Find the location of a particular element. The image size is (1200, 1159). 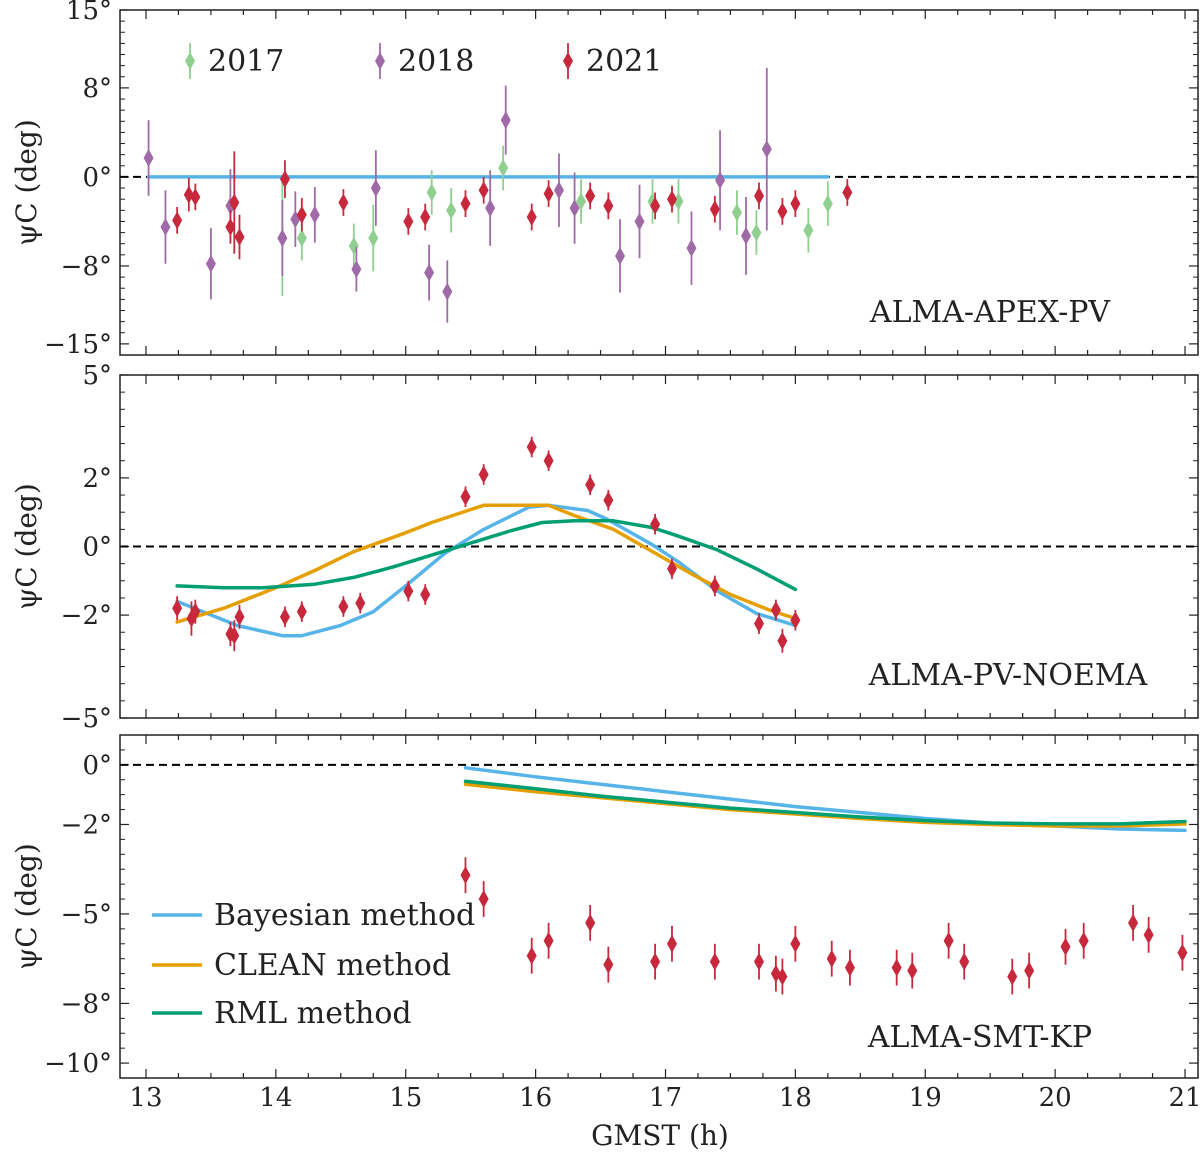

panel-label: ALMA-SMT-KP is located at coordinates (979, 1037).